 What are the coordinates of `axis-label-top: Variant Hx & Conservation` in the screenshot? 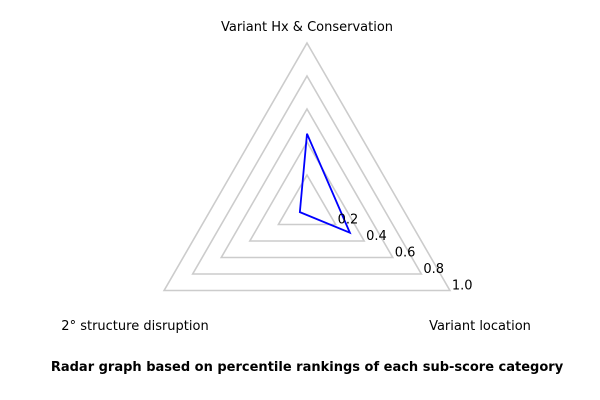 It's located at (307, 27).